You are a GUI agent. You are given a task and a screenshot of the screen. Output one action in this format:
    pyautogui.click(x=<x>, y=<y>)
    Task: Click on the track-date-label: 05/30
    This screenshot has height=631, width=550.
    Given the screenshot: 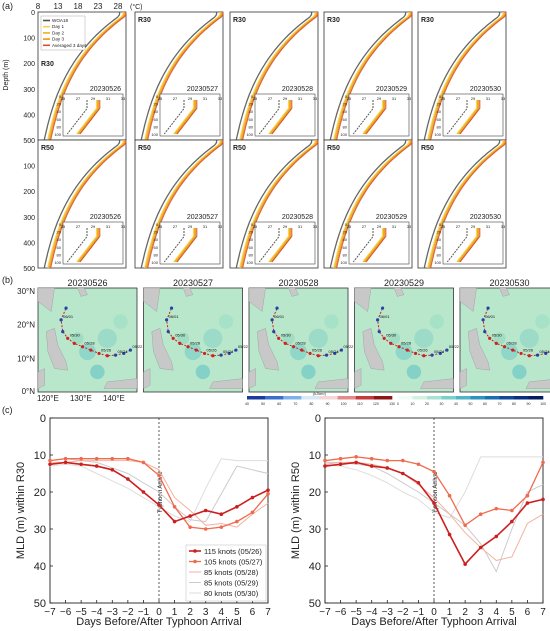 What is the action you would take?
    pyautogui.click(x=497, y=334)
    